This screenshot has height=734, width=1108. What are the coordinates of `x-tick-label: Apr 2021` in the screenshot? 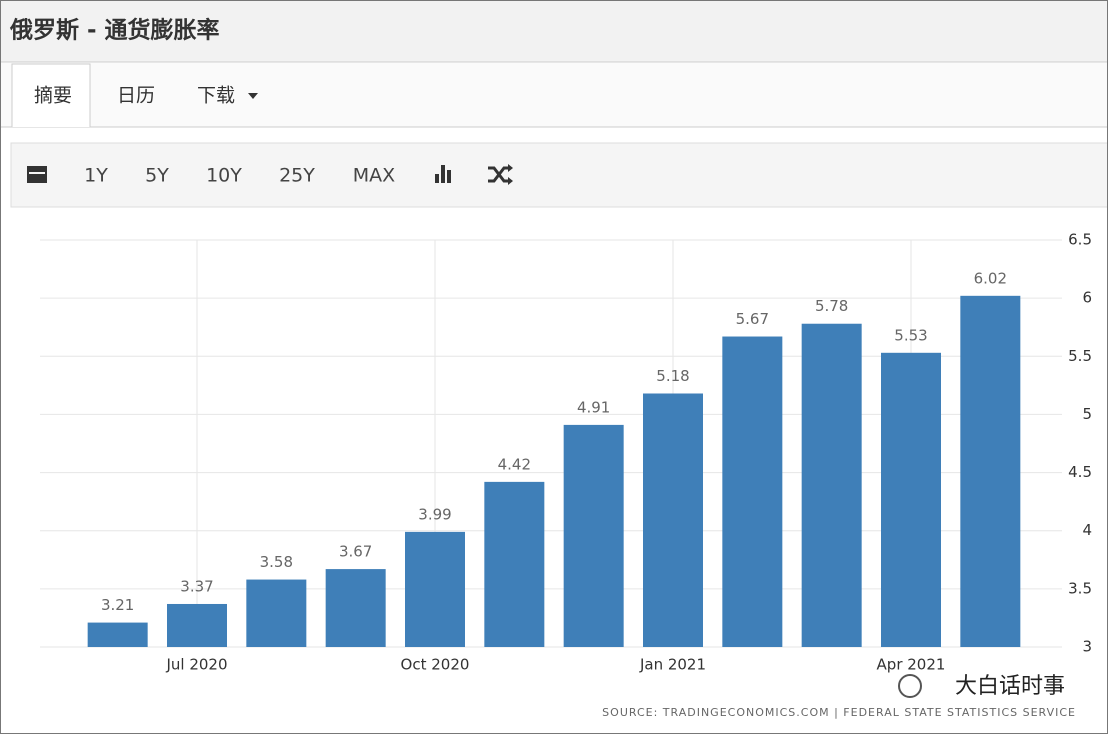 It's located at (911, 665).